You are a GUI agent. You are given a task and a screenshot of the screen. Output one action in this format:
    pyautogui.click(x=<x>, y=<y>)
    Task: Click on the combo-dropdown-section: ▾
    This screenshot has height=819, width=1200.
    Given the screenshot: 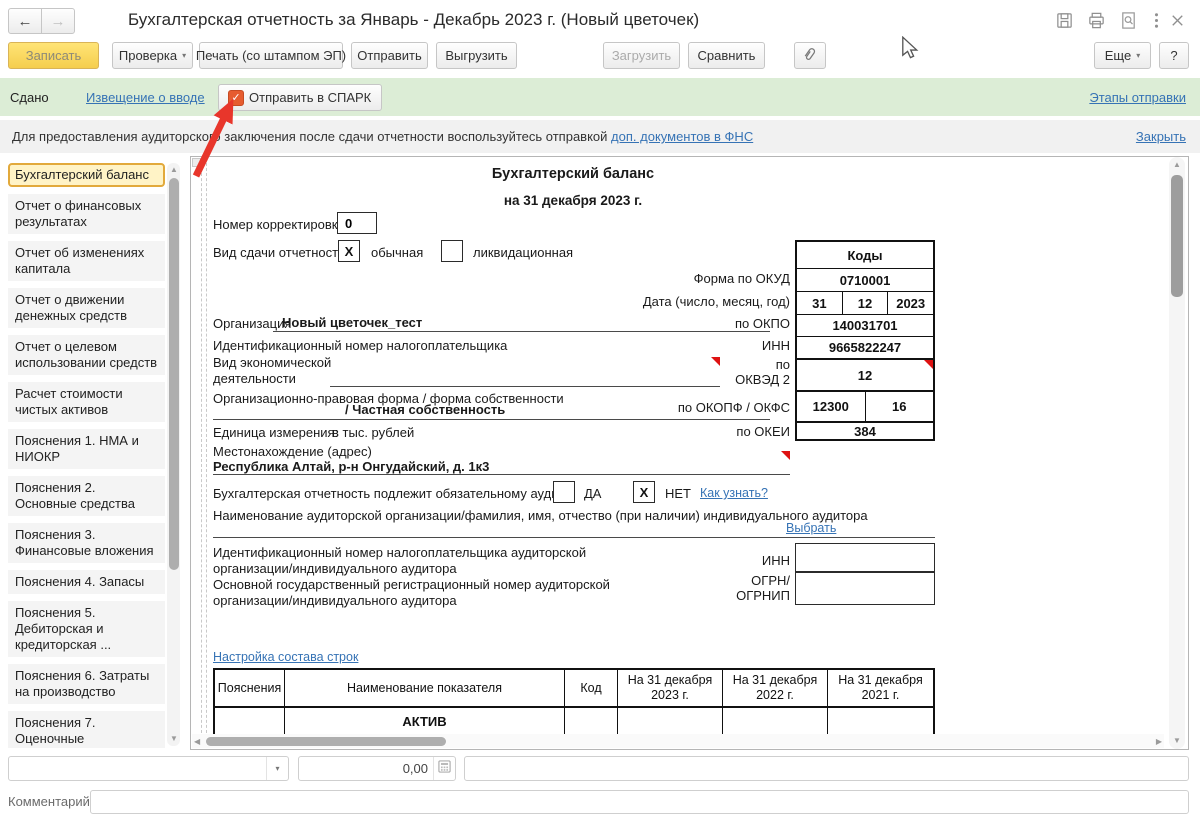 What is the action you would take?
    pyautogui.click(x=277, y=768)
    